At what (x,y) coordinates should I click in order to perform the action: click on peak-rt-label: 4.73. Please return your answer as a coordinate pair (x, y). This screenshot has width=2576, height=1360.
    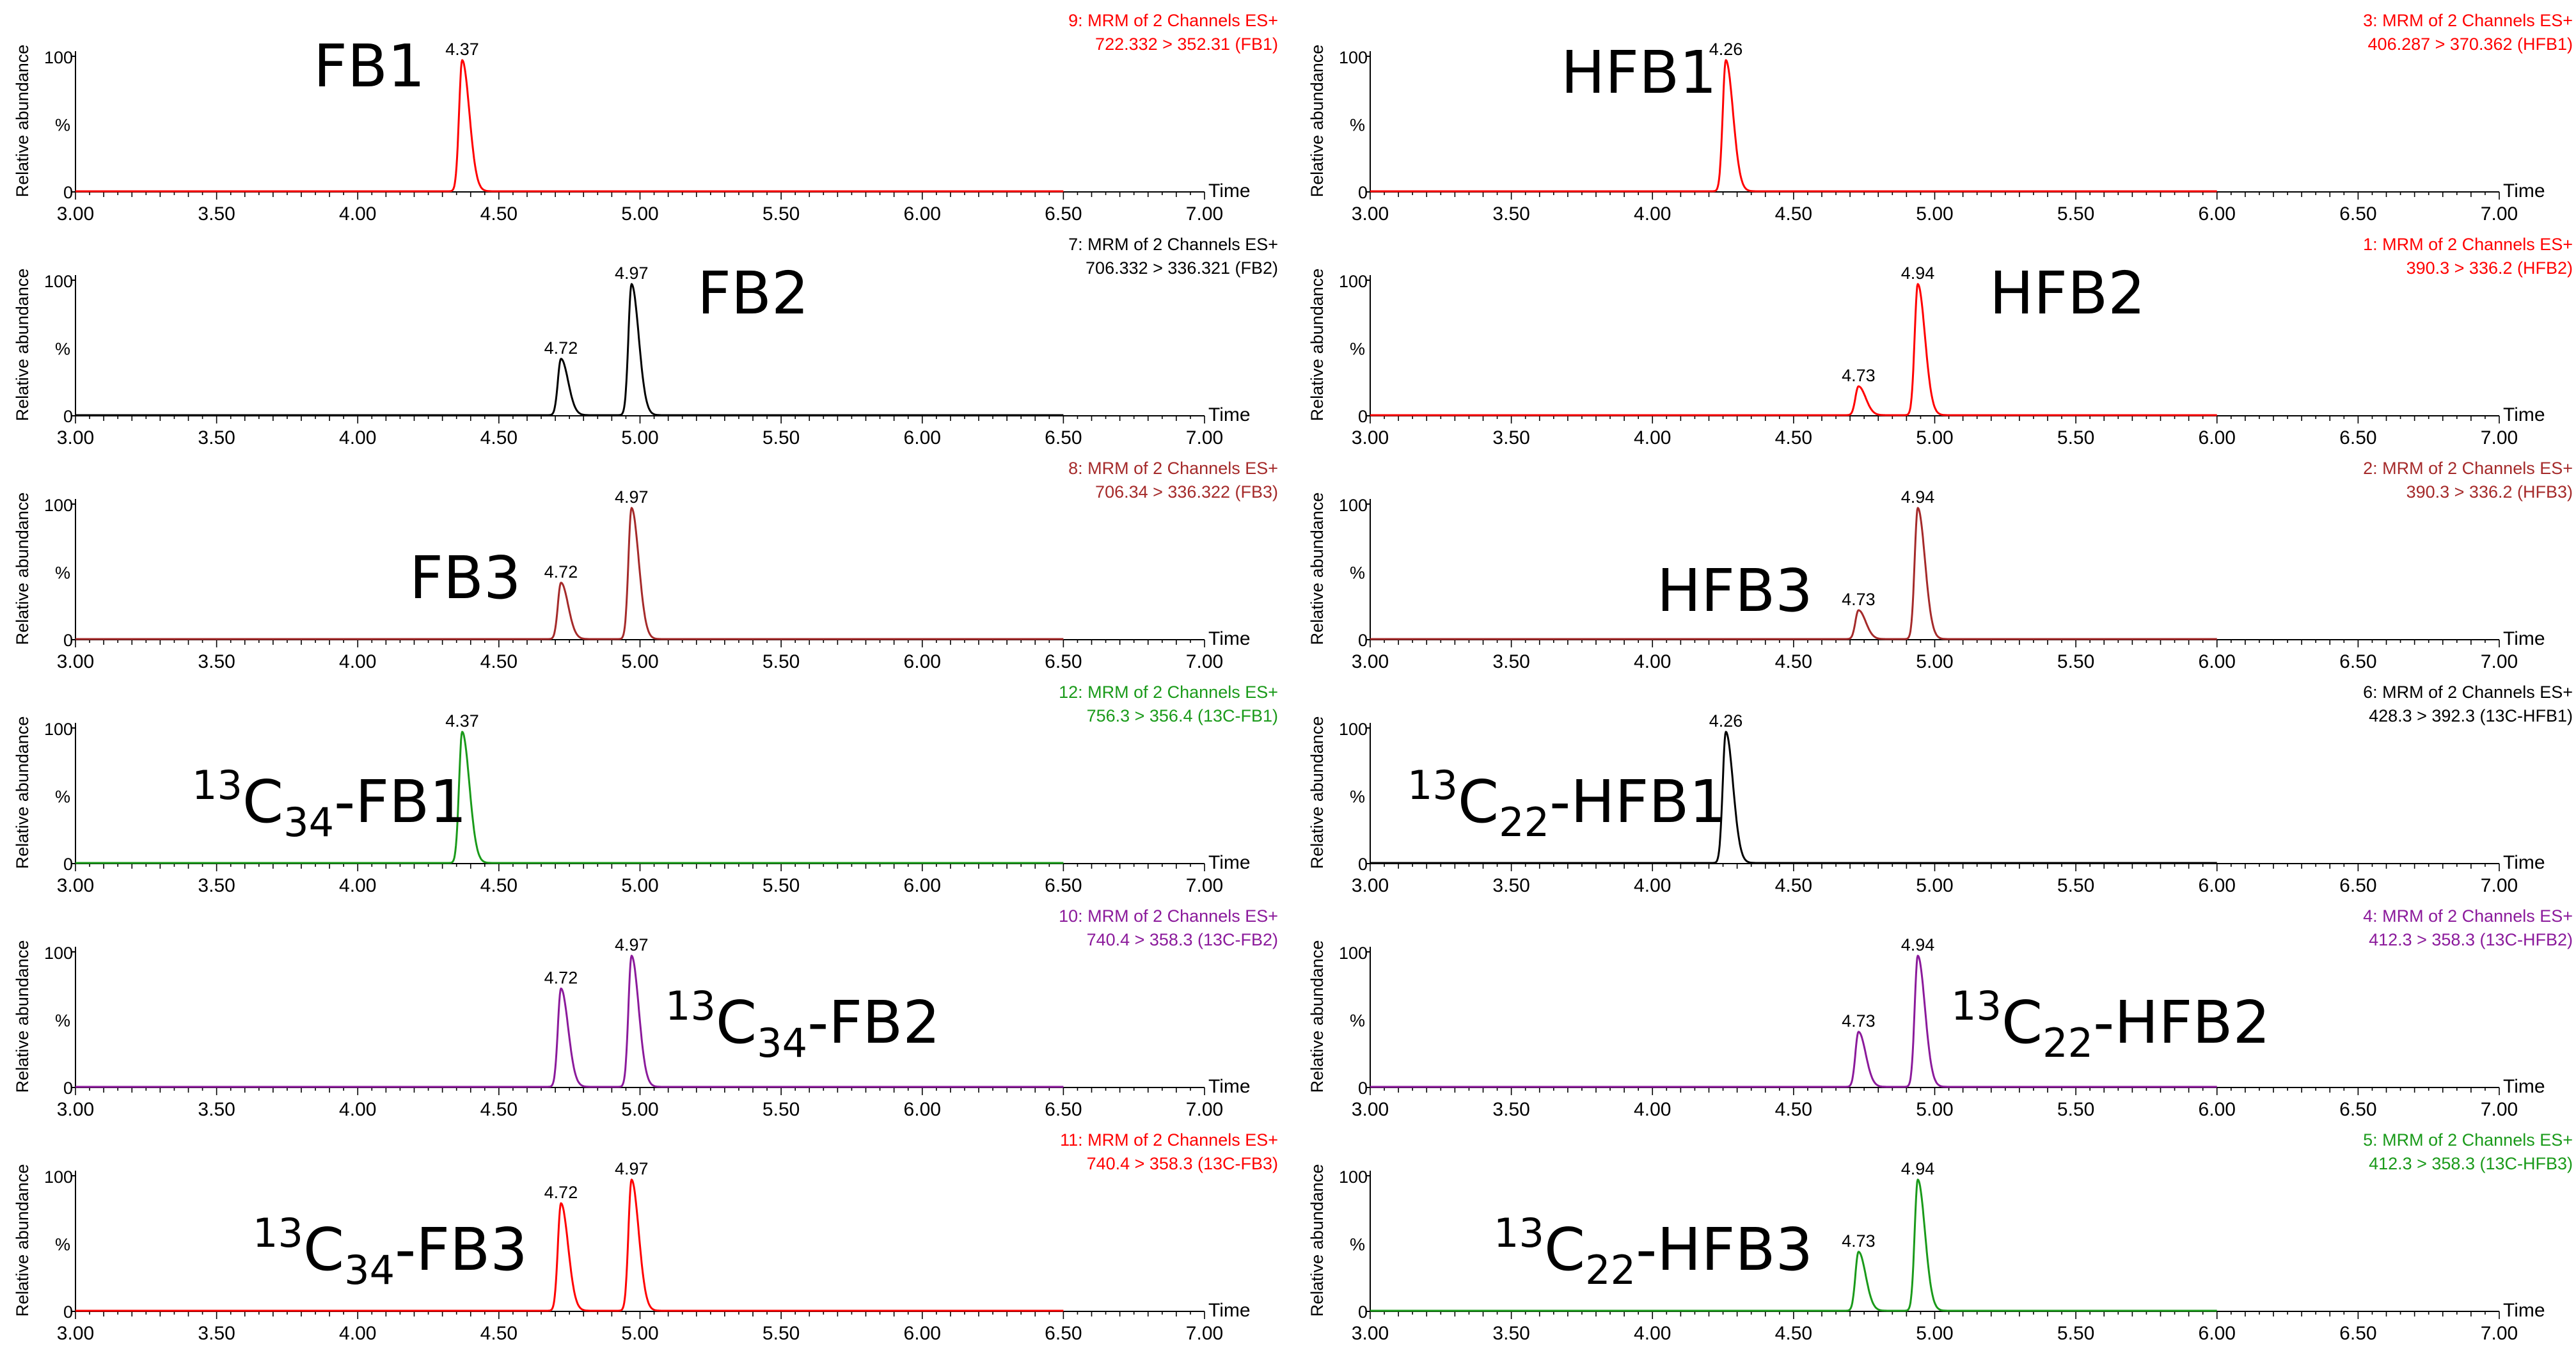
    Looking at the image, I should click on (1859, 1241).